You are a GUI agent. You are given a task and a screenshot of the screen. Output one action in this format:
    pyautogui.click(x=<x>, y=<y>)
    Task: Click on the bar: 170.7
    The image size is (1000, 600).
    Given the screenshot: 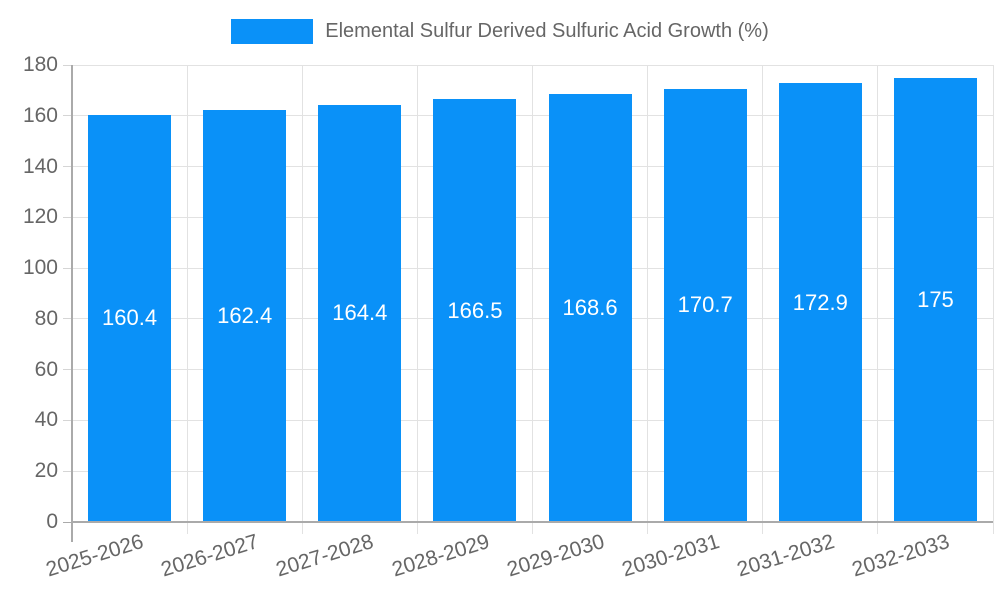 What is the action you would take?
    pyautogui.click(x=705, y=305)
    